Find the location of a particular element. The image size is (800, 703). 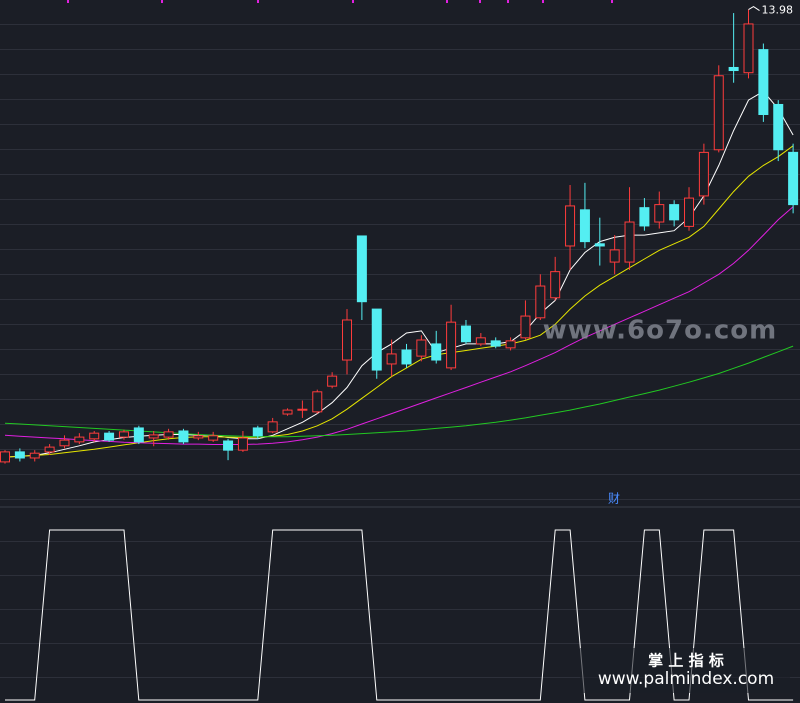

annotation: 财 is located at coordinates (614, 499).